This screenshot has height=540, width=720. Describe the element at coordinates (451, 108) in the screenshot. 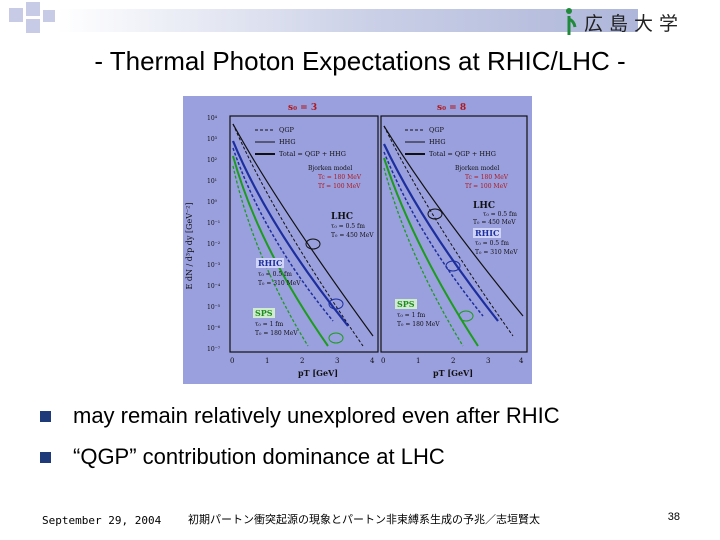

I see `right-s0-label: s₀ = 8` at that location.